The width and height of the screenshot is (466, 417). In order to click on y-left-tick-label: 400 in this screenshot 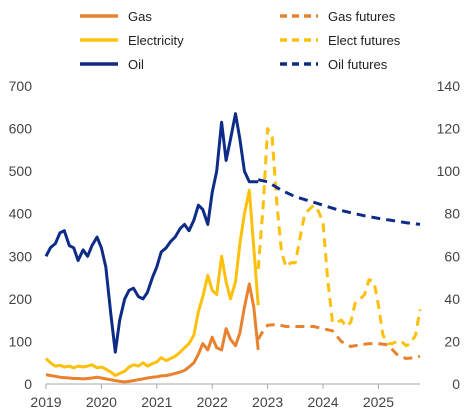, I will do `click(21, 214)`.